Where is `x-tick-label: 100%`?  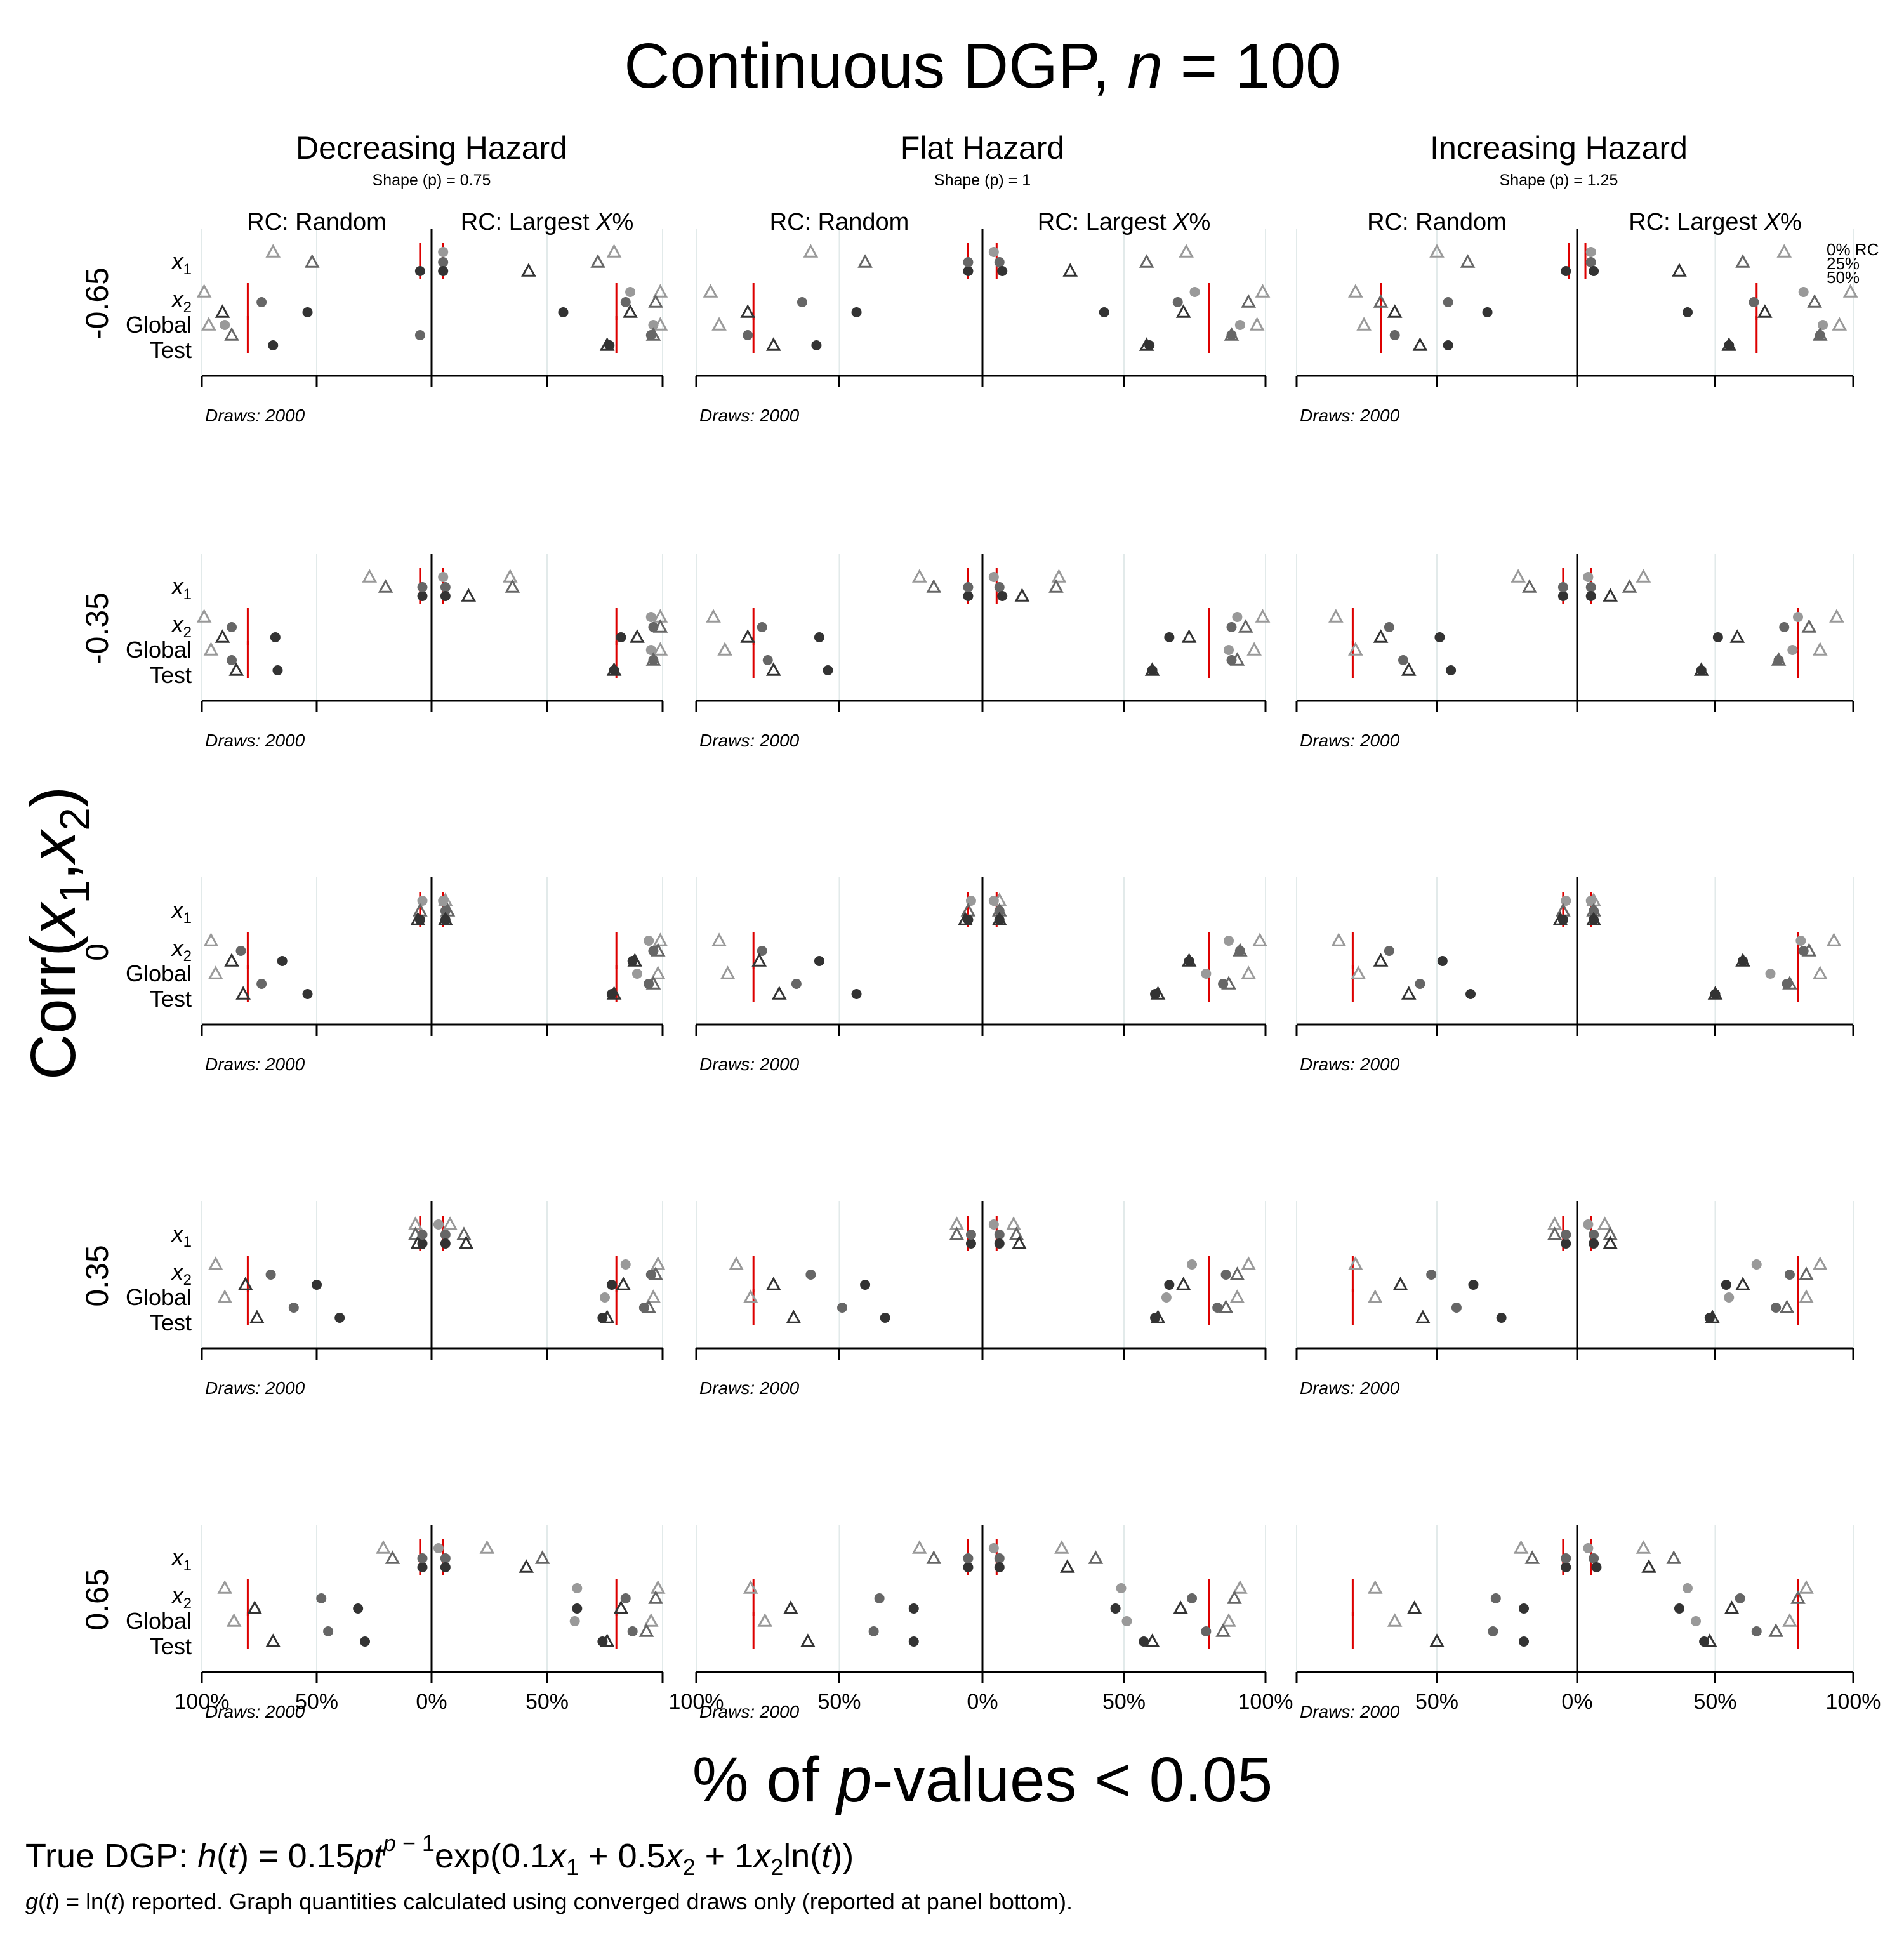 x-tick-label: 100% is located at coordinates (697, 1702).